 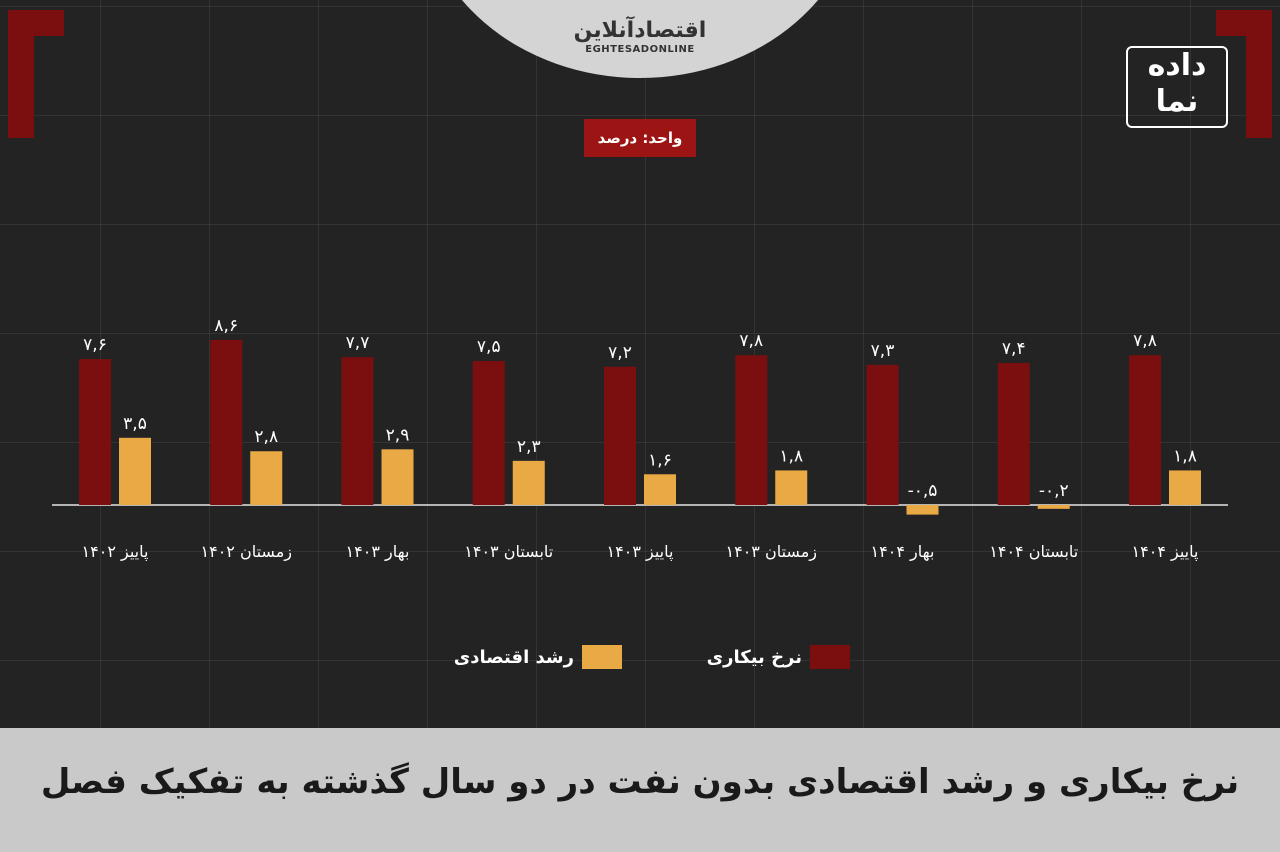 What do you see at coordinates (620, 353) in the screenshot?
I see `data-label: ۷,۲` at bounding box center [620, 353].